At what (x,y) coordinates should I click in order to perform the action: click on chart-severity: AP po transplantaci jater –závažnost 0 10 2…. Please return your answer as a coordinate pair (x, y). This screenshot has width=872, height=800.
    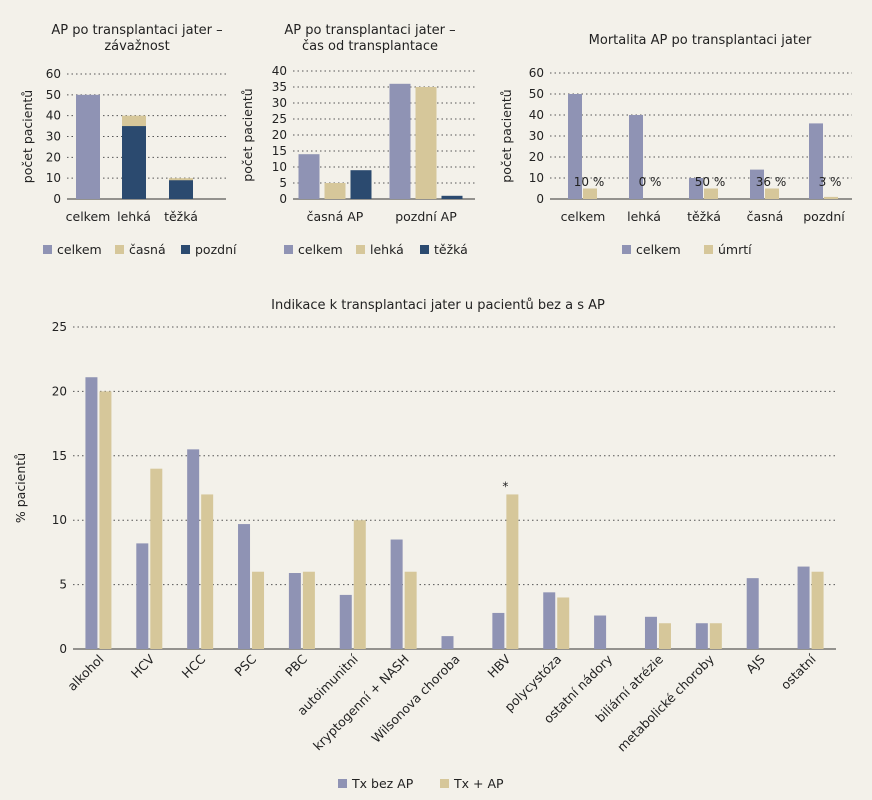
    Looking at the image, I should click on (128, 140).